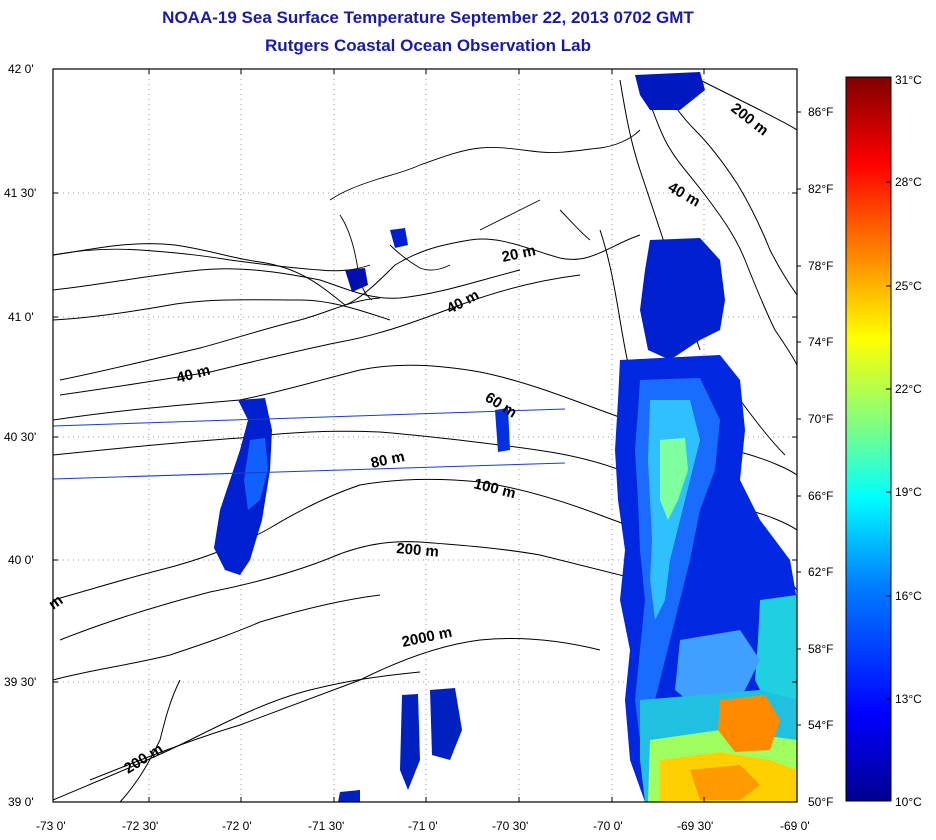 Image resolution: width=936 pixels, height=840 pixels. Describe the element at coordinates (428, 45) in the screenshot. I see `map-subtitle: Rutgers Coastal Ocean Observation Lab` at that location.